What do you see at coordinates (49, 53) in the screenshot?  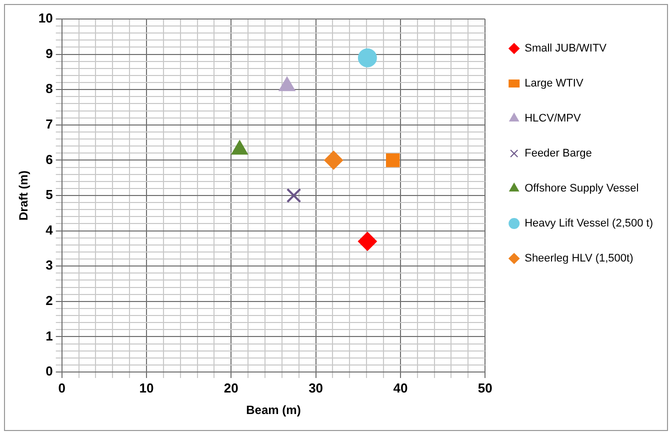 I see `y-tick-label: 9` at bounding box center [49, 53].